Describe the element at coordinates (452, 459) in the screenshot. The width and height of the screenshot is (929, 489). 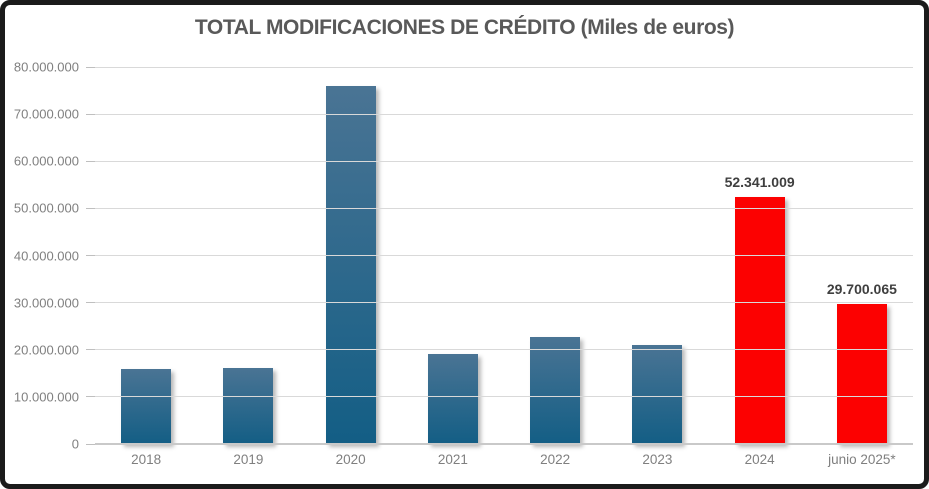
I see `x-tick-label: 2021` at that location.